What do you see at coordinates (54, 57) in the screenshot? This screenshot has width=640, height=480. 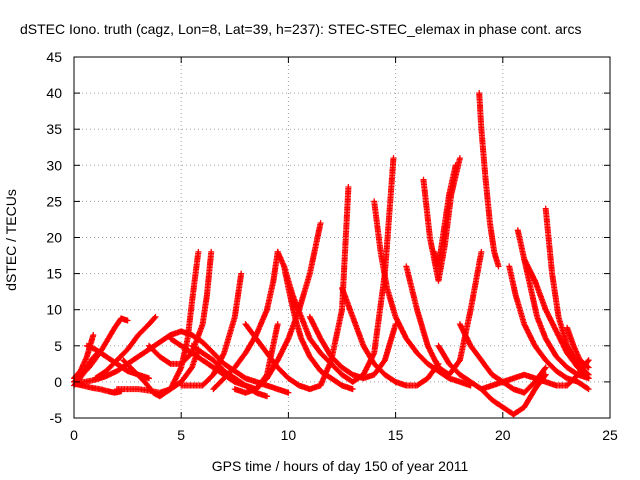 I see `y-tick-label: 45` at bounding box center [54, 57].